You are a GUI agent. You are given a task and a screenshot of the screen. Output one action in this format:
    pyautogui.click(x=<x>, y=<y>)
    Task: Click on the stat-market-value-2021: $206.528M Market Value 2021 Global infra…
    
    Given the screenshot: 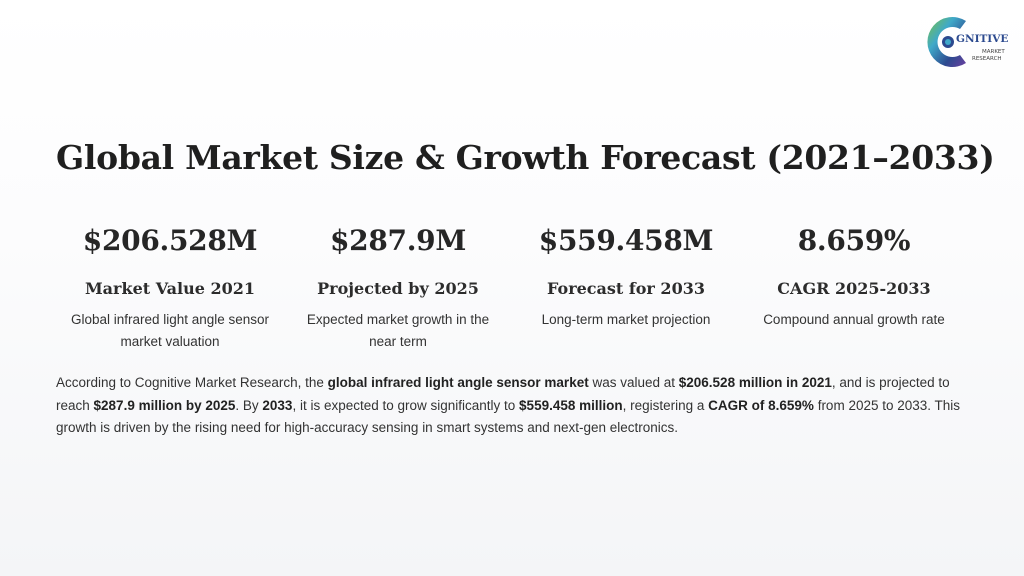 What is the action you would take?
    pyautogui.click(x=170, y=285)
    